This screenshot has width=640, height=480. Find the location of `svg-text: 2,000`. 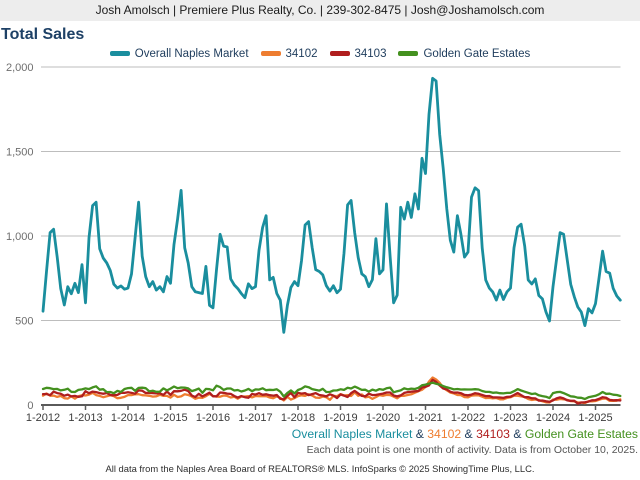

svg-text: 2,000 is located at coordinates (20, 68).